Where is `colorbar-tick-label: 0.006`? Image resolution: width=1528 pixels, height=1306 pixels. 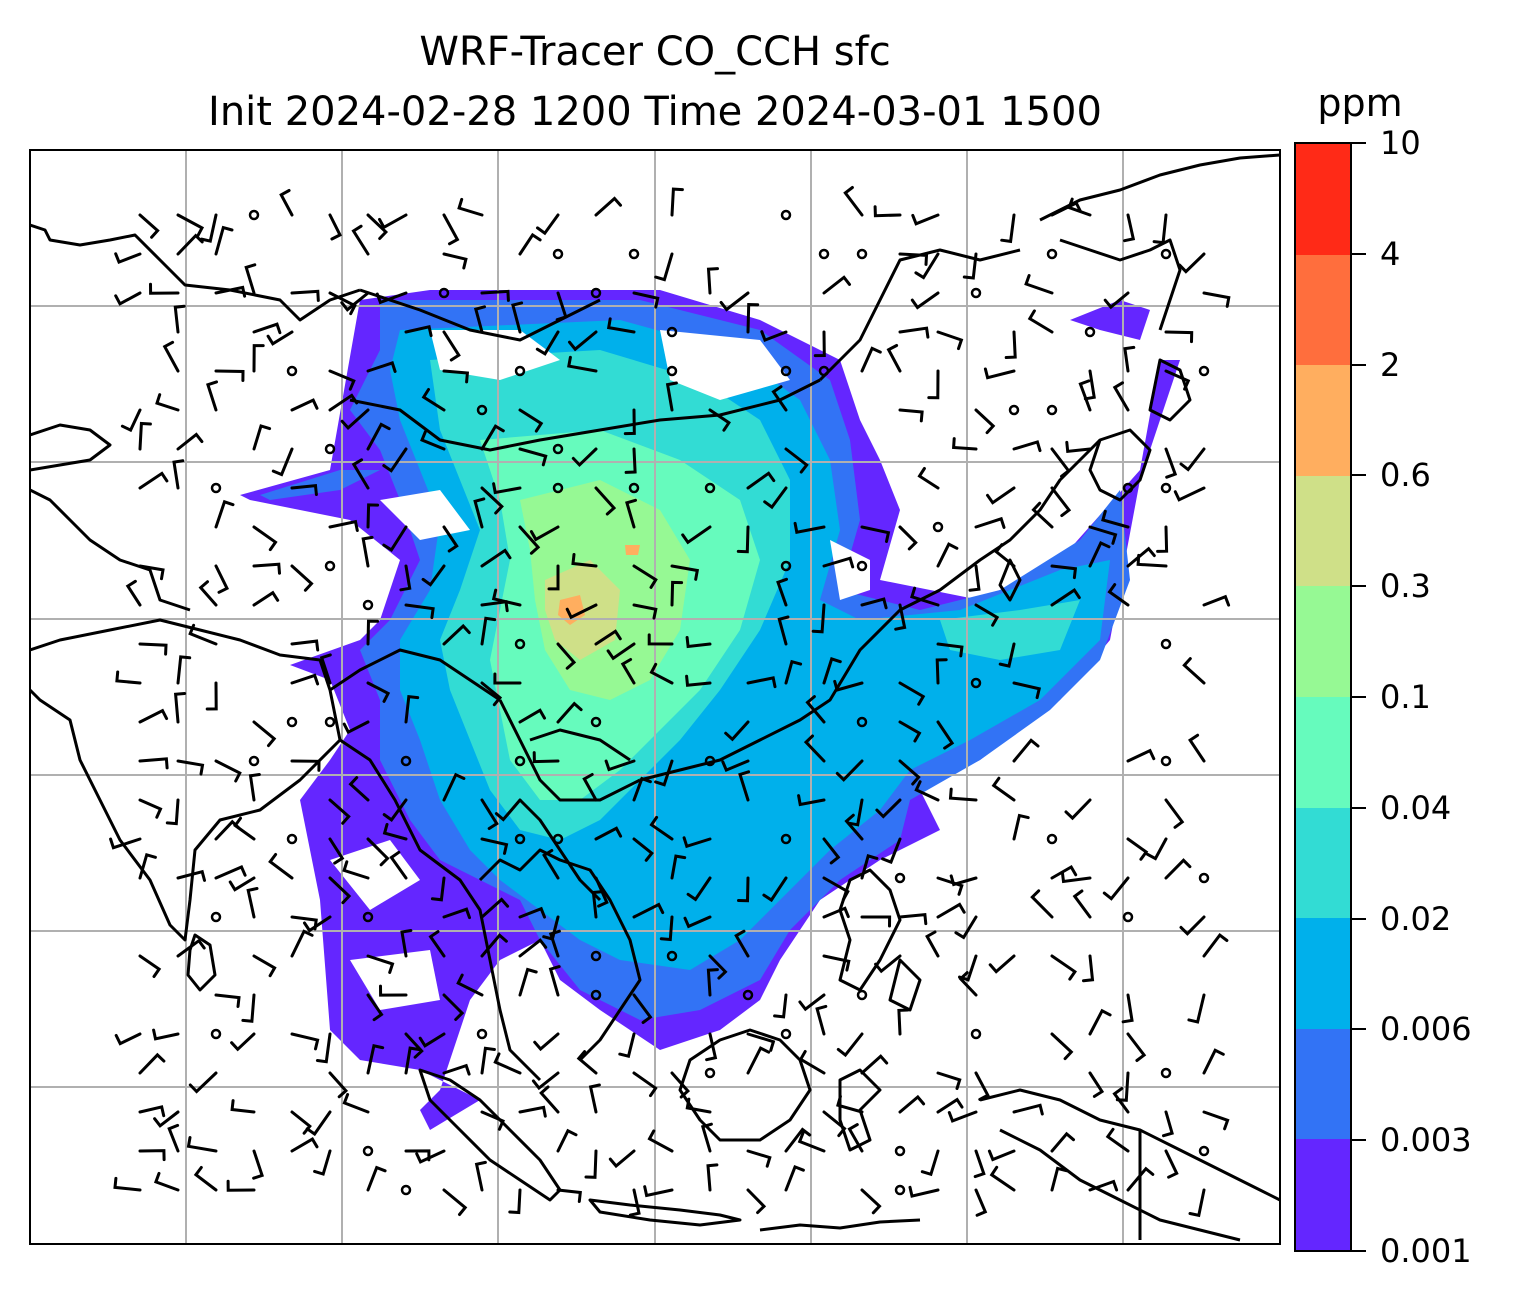
colorbar-tick-label: 0.006 is located at coordinates (1426, 1029).